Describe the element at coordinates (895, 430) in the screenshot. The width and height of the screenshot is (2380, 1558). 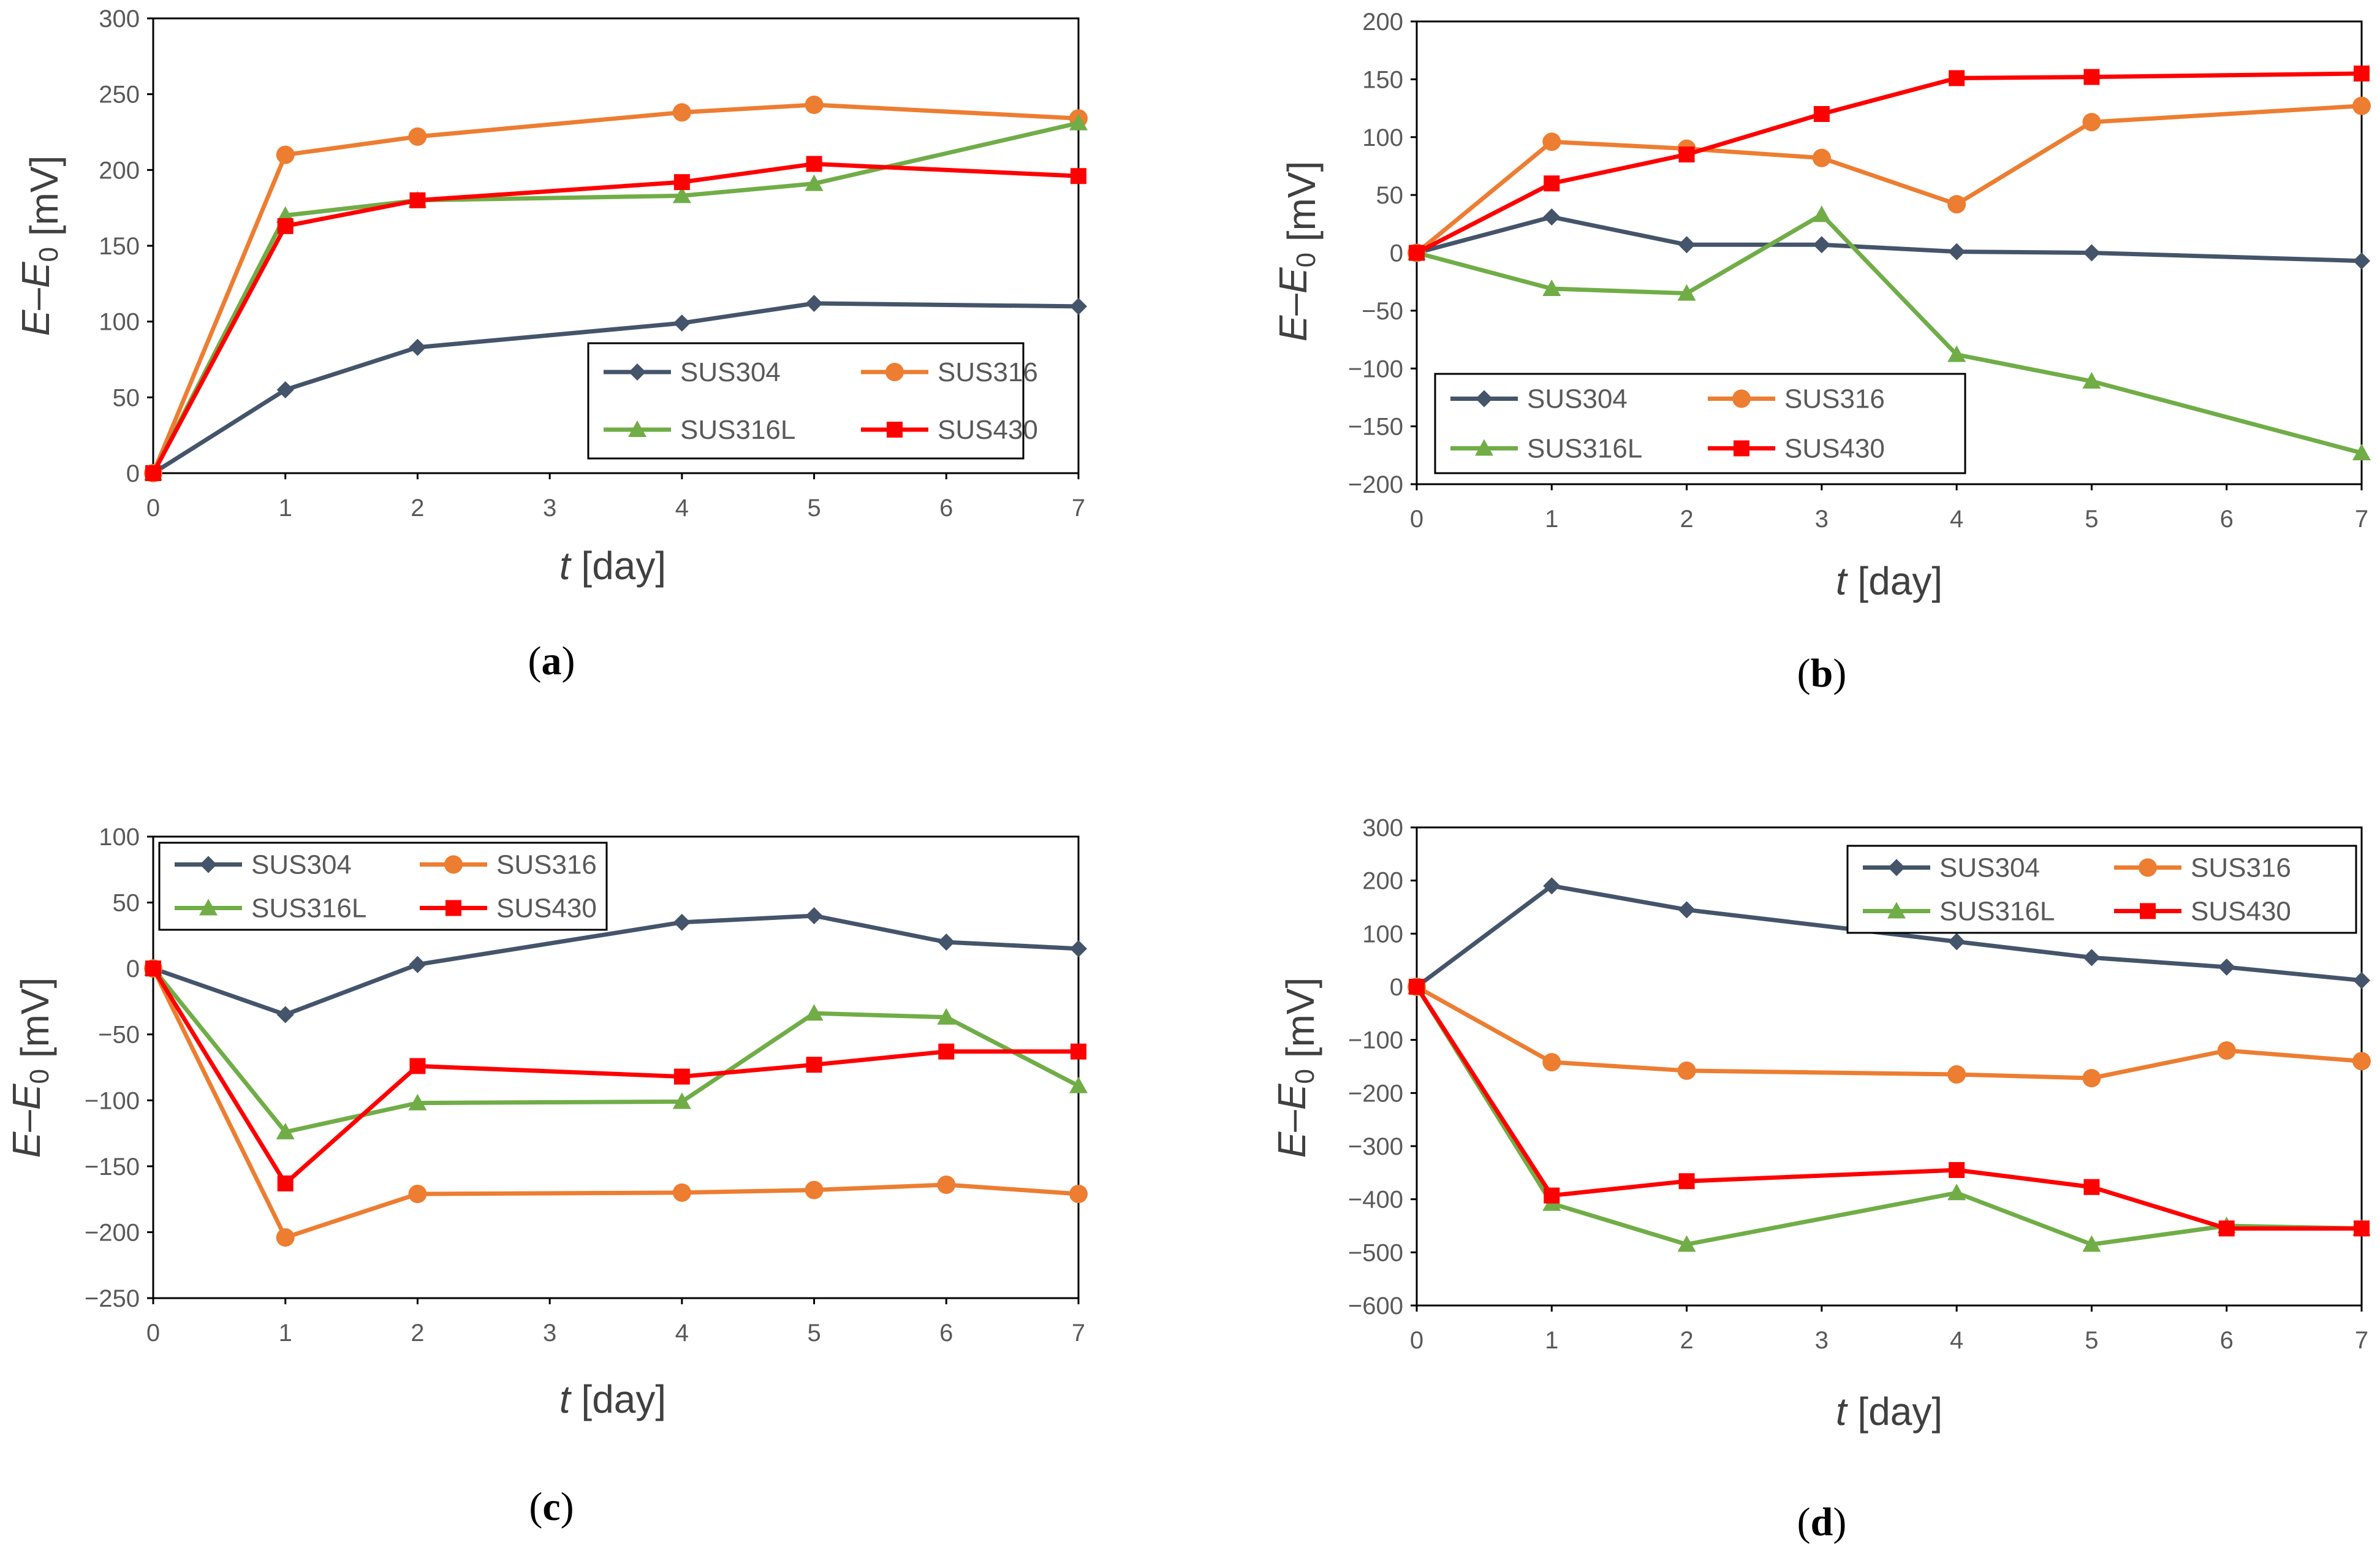
I see `legend-marker-SUS430` at that location.